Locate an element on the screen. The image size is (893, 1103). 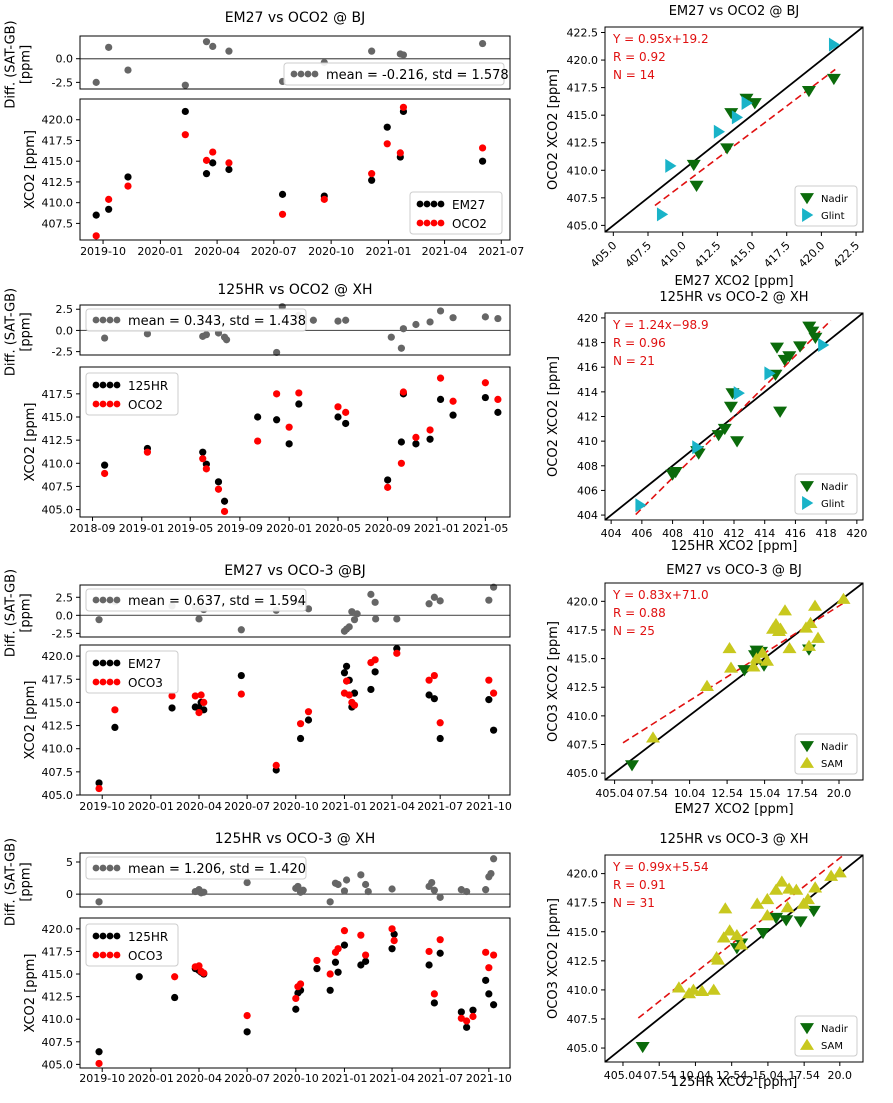
scatter-ytick-label: 405.0 is located at coordinates (583, 1048).